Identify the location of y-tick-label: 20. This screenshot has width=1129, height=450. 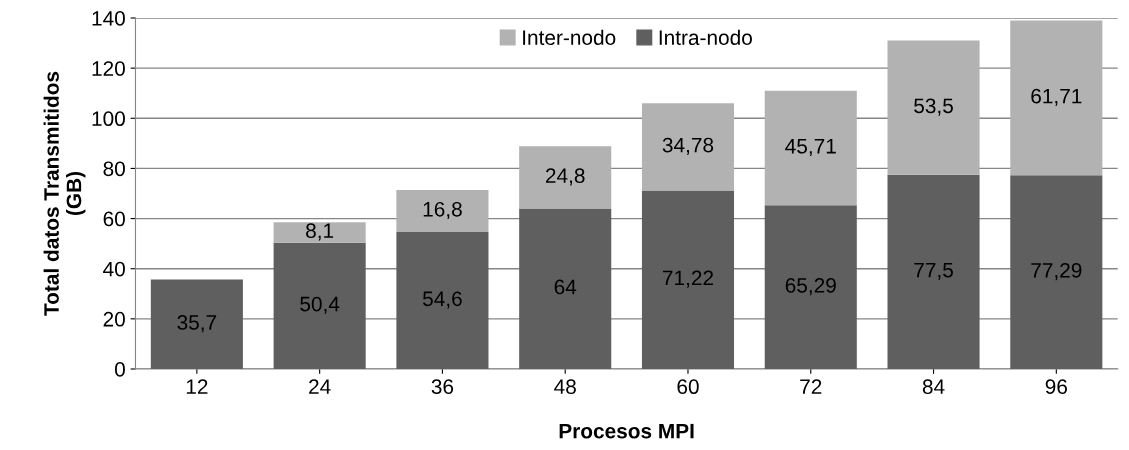
(114, 319).